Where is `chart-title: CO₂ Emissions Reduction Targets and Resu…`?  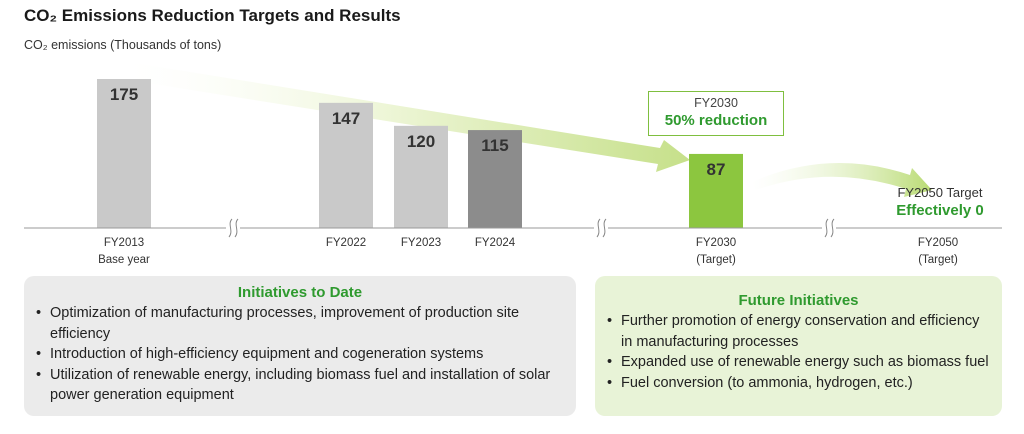 chart-title: CO₂ Emissions Reduction Targets and Resu… is located at coordinates (212, 15).